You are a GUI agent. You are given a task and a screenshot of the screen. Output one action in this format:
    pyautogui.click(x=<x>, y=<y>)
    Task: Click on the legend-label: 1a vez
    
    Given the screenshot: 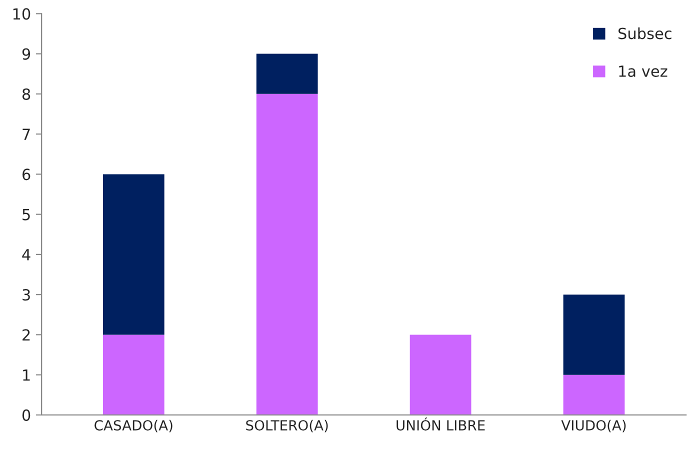 What is the action you would take?
    pyautogui.click(x=643, y=71)
    